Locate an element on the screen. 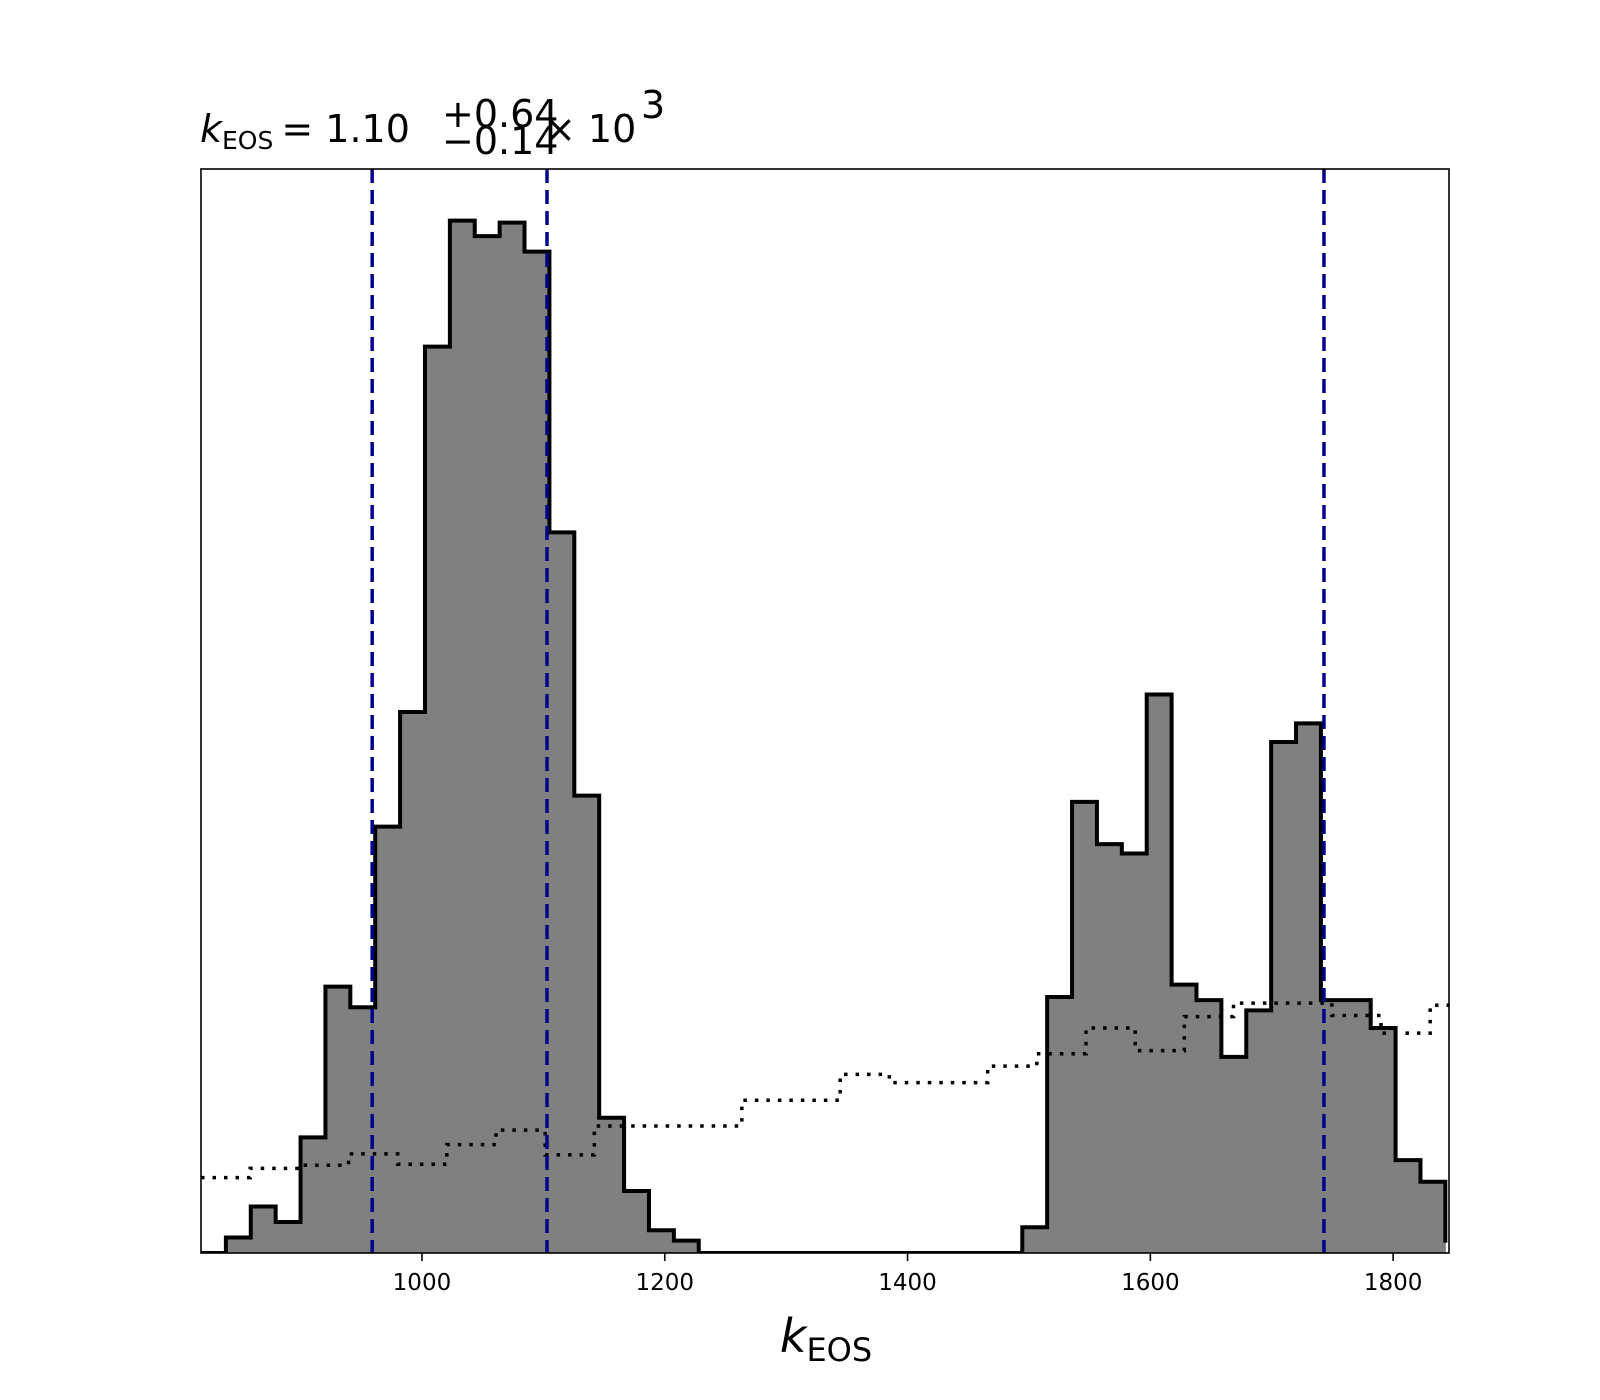 Image resolution: width=1600 pixels, height=1400 pixels. x-tick-label: 1600 is located at coordinates (1150, 1283).